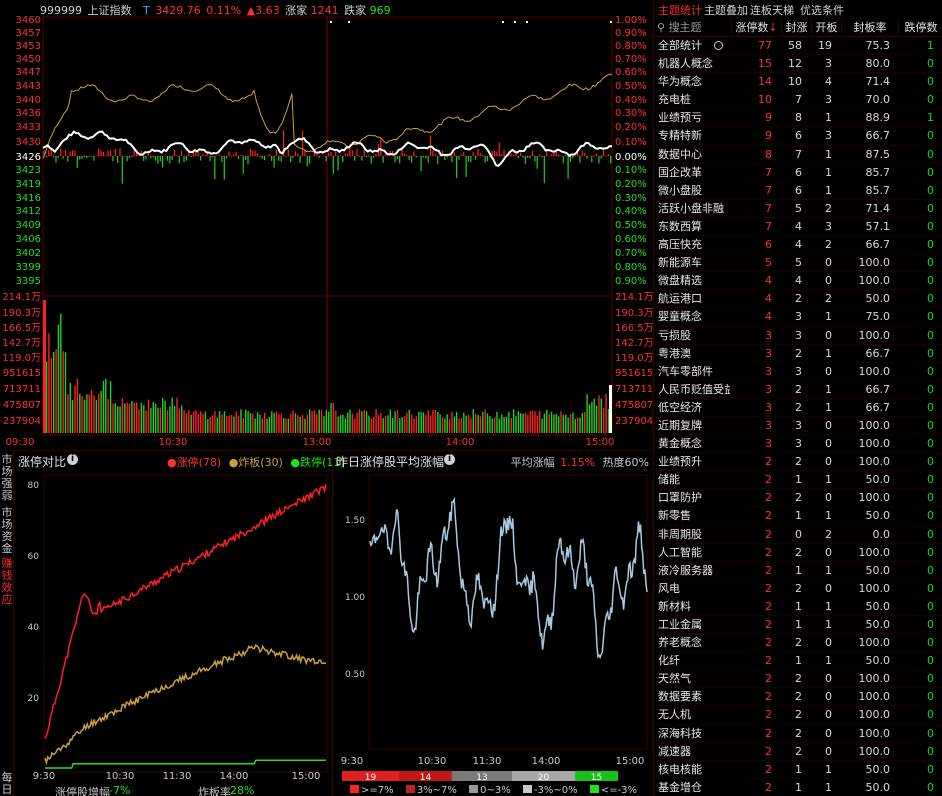  Describe the element at coordinates (798, 535) in the screenshot. I see `theme-row: 非周期股 2 0 2 0.0 0` at that location.